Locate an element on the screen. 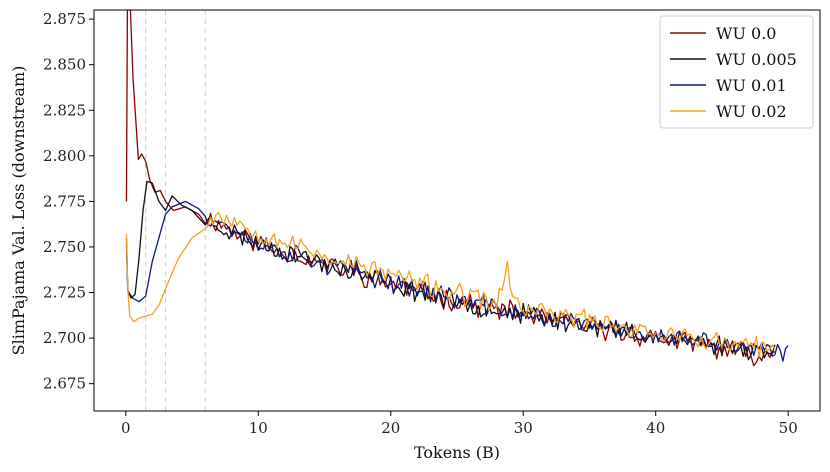 The image size is (830, 472). y-tick-label: 2.750 is located at coordinates (64, 247).